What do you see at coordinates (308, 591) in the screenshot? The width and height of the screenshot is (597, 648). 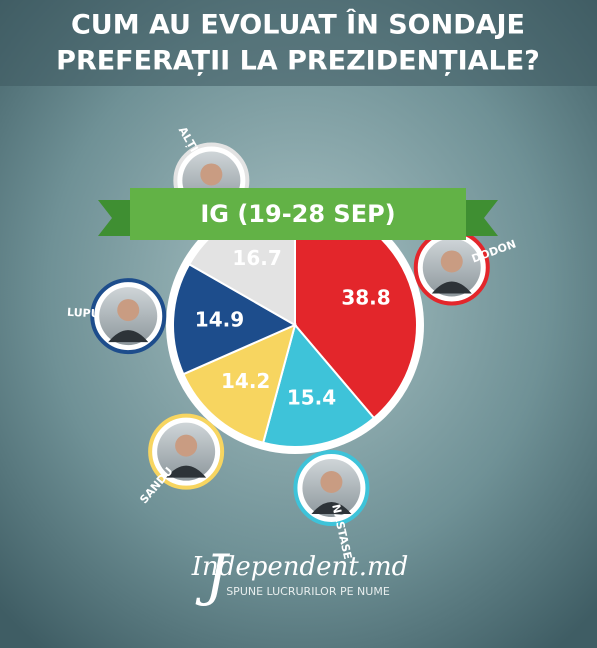 I see `logo-tagline: SPUNE LUCRURILOR PE NUME` at bounding box center [308, 591].